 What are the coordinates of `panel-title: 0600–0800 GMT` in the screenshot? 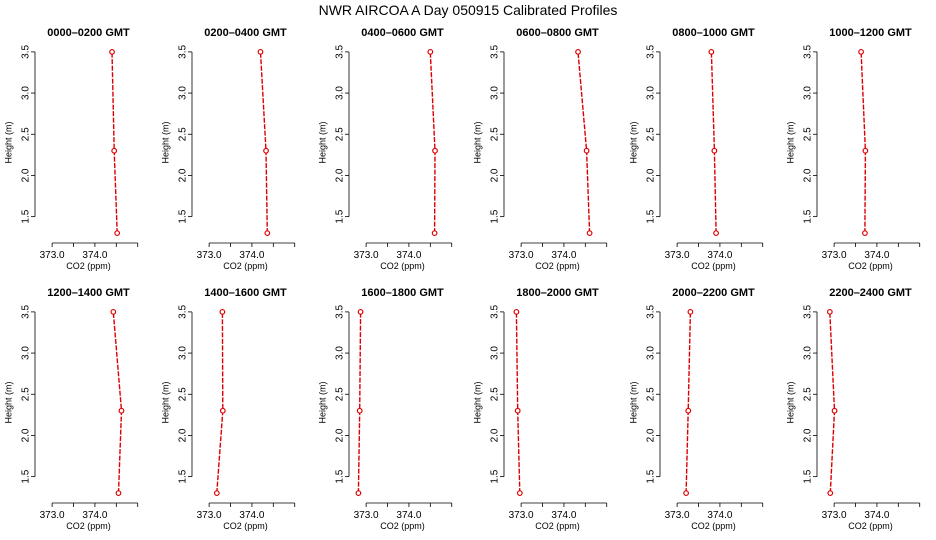 It's located at (557, 33).